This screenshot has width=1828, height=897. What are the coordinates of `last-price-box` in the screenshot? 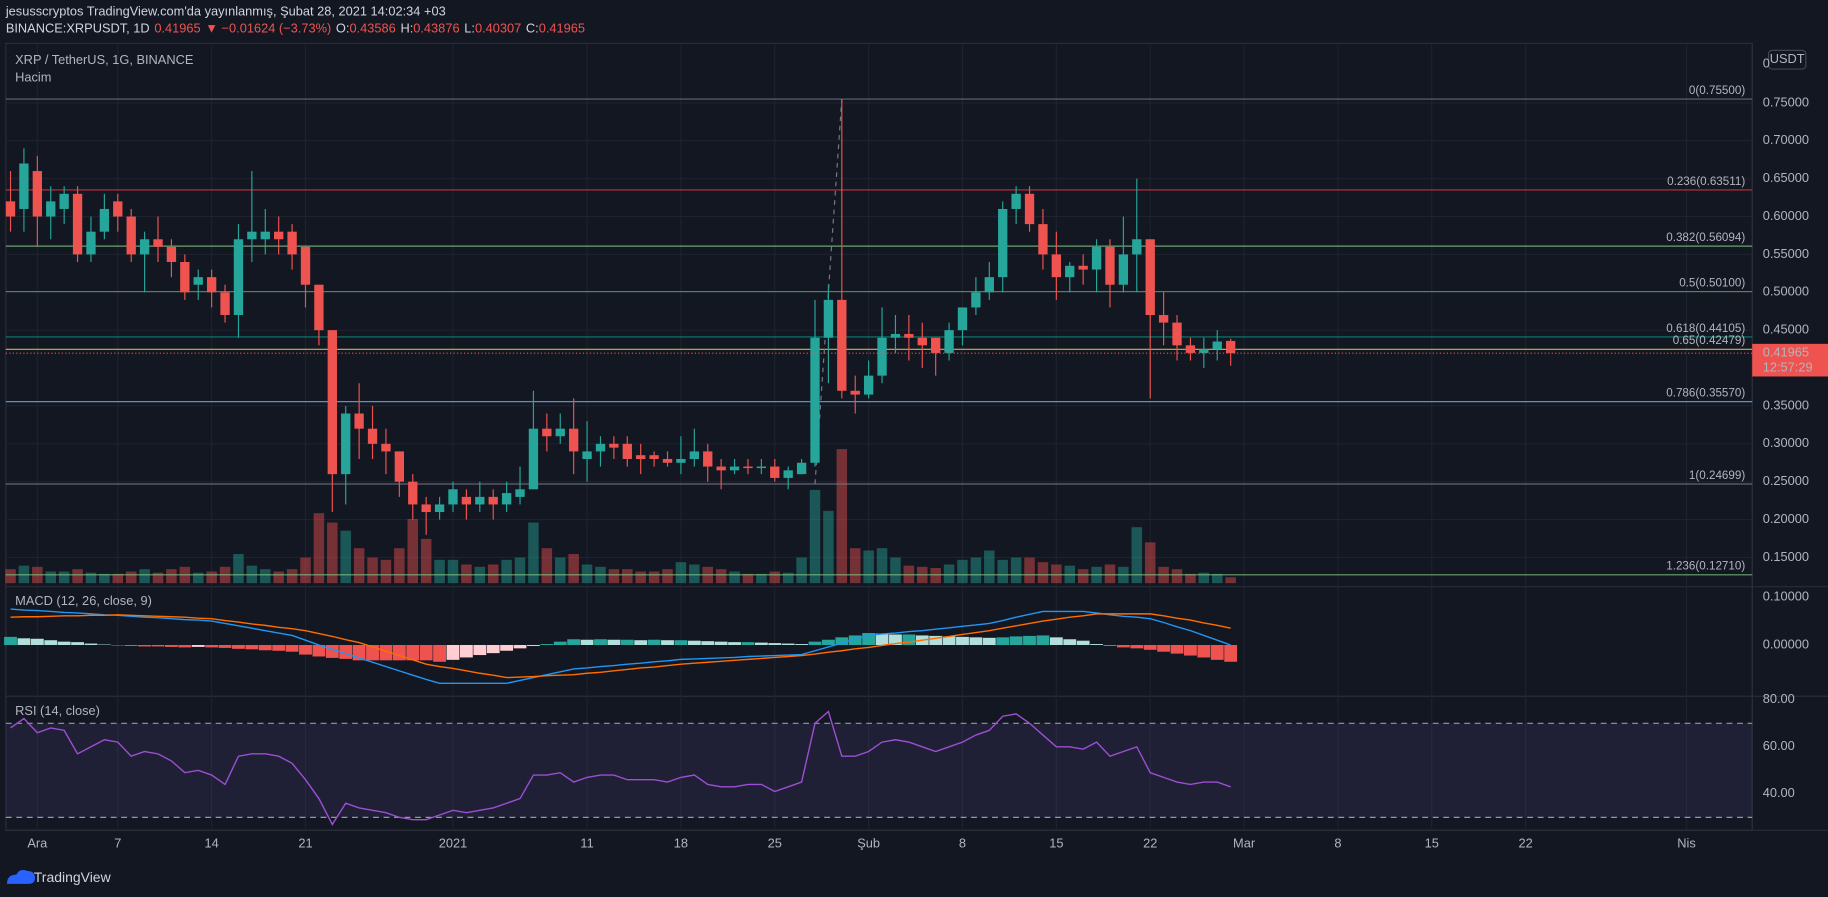 It's located at (1790, 360).